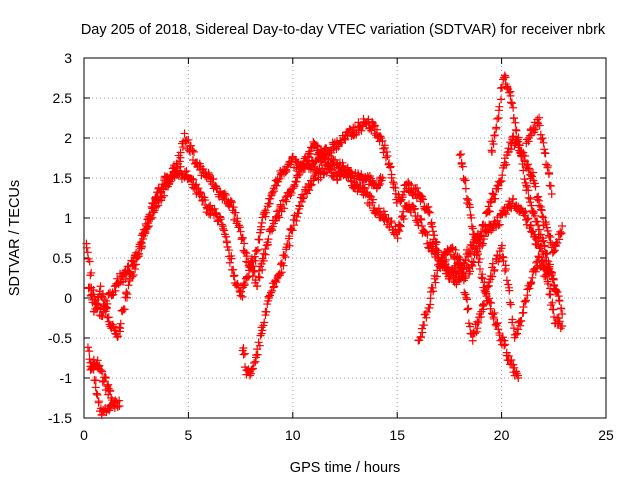  What do you see at coordinates (15, 238) in the screenshot?
I see `y-axis-label: SDTVAR / TECUs` at bounding box center [15, 238].